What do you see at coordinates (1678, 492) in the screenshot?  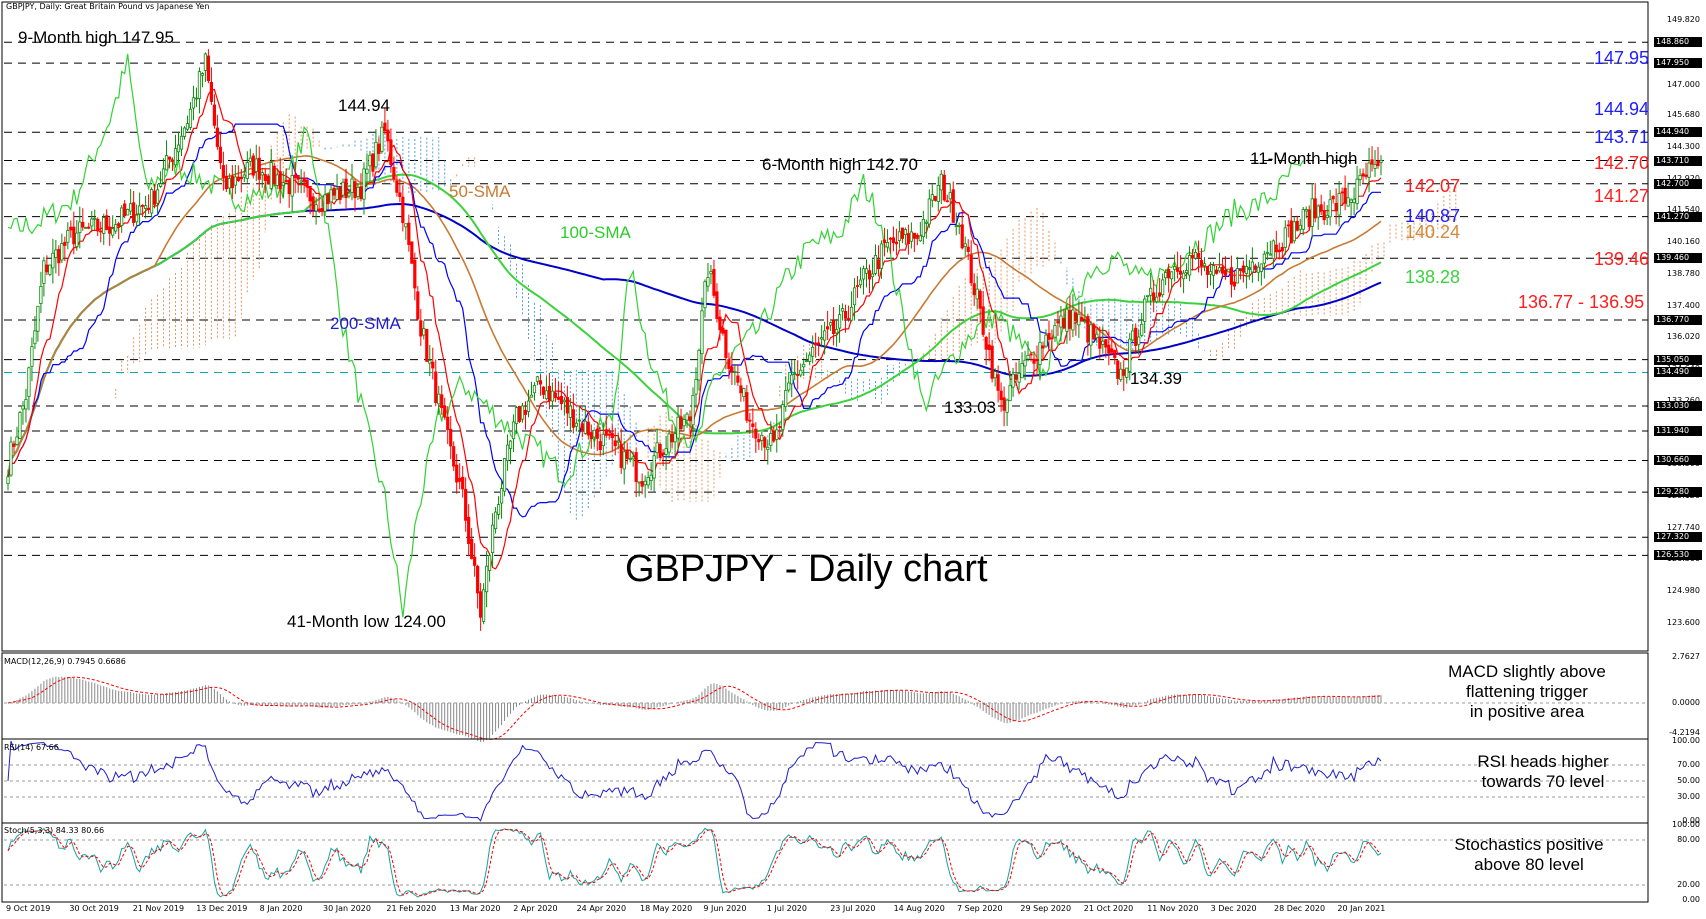 I see `price-level-tag: 129.280` at bounding box center [1678, 492].